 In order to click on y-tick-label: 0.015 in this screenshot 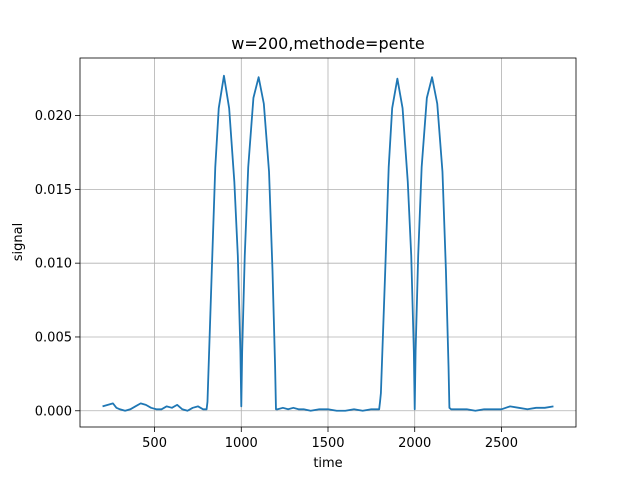, I will do `click(53, 190)`.